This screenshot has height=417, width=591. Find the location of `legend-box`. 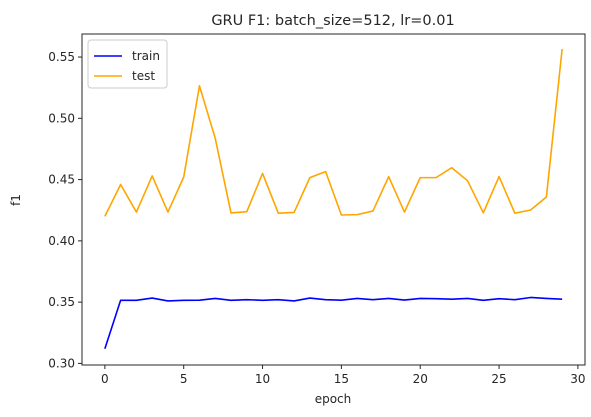

legend-box is located at coordinates (127, 64).